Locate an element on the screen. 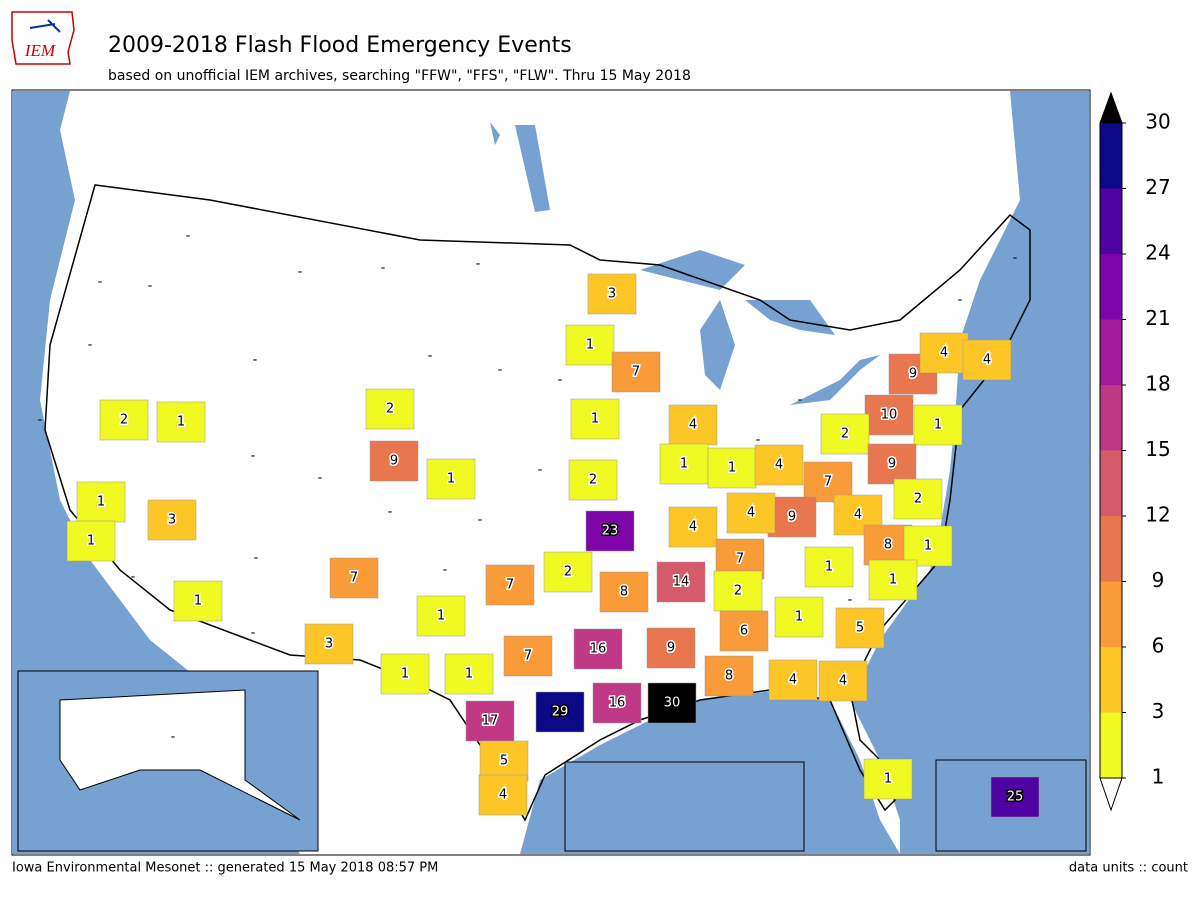  logo: IEM is located at coordinates (43, 38).